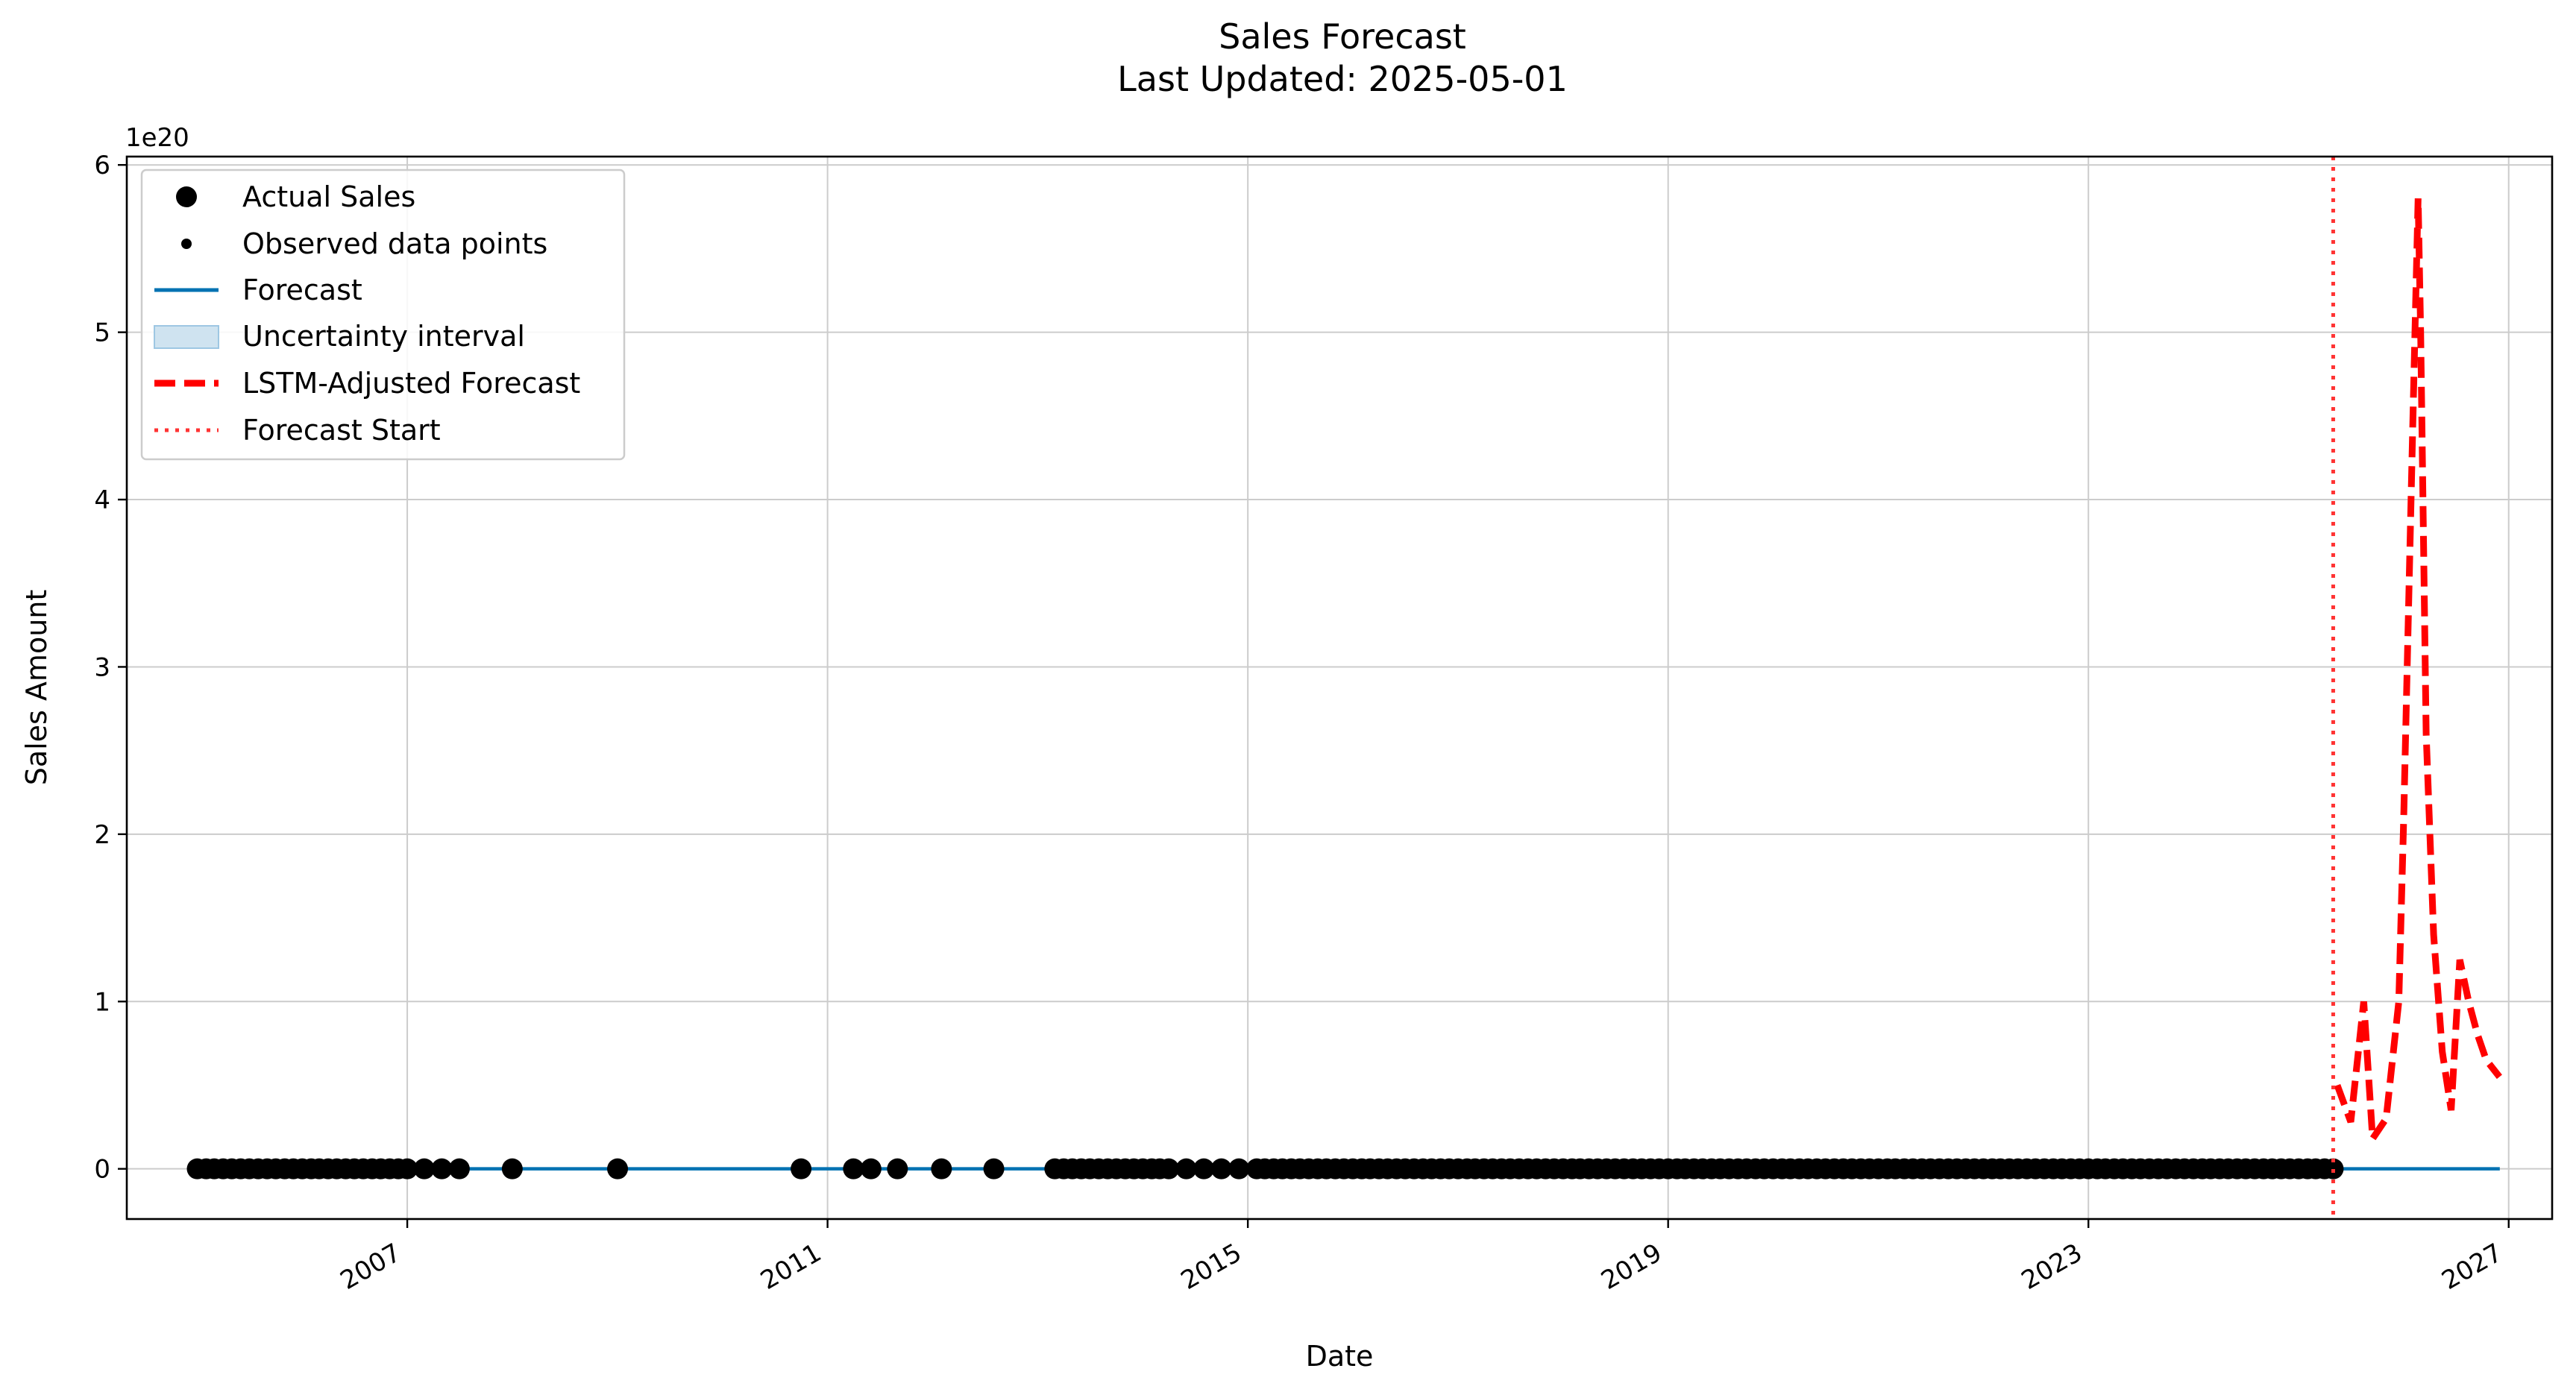 This screenshot has height=1392, width=2576. What do you see at coordinates (1342, 36) in the screenshot?
I see `chart-title: Sales Forecast` at bounding box center [1342, 36].